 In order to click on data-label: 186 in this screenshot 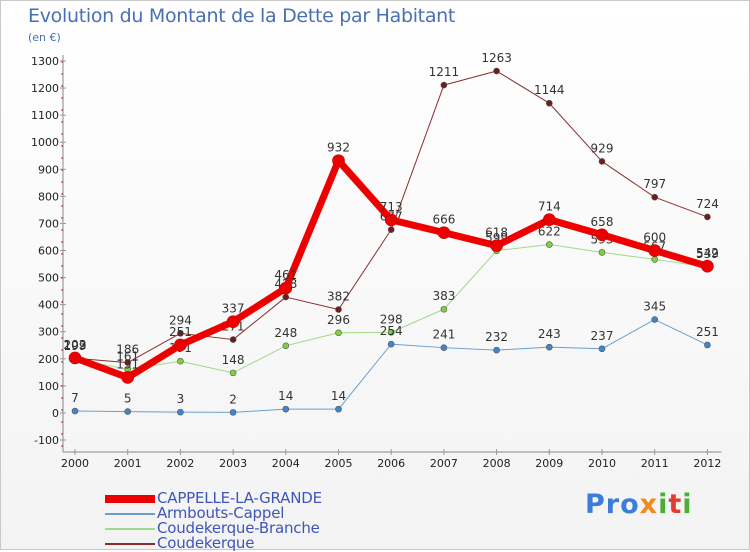, I will do `click(127, 350)`.